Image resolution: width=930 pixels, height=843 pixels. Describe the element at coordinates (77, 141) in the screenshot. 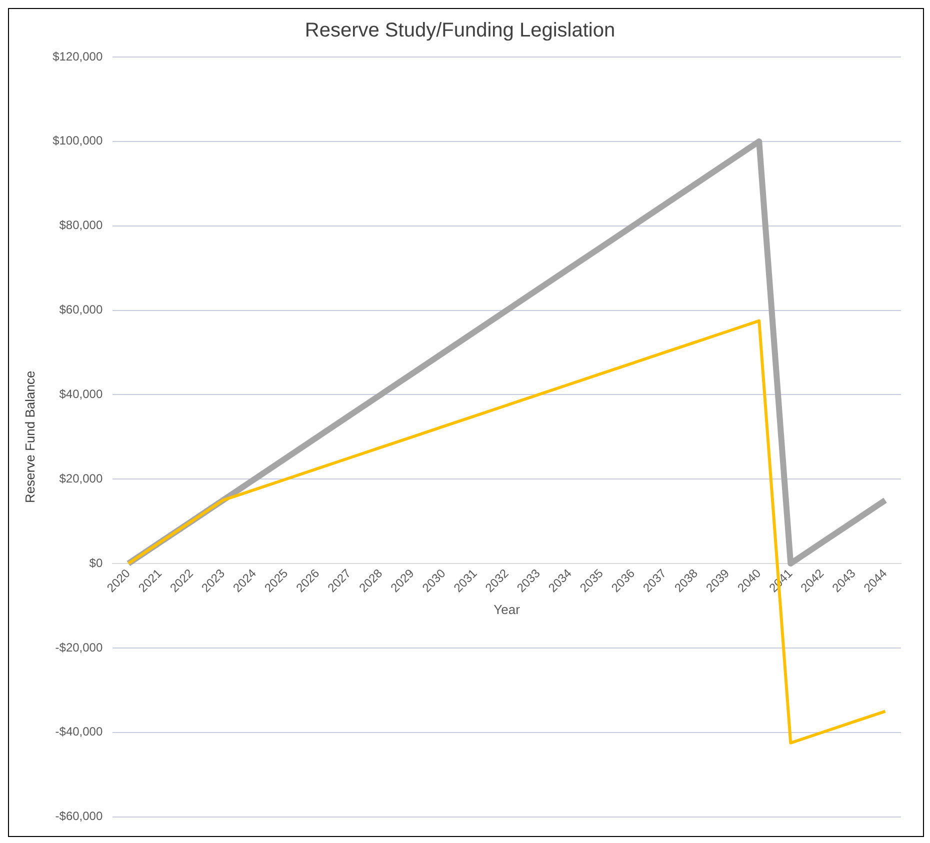

I see `y-tick-label: $100,000` at that location.